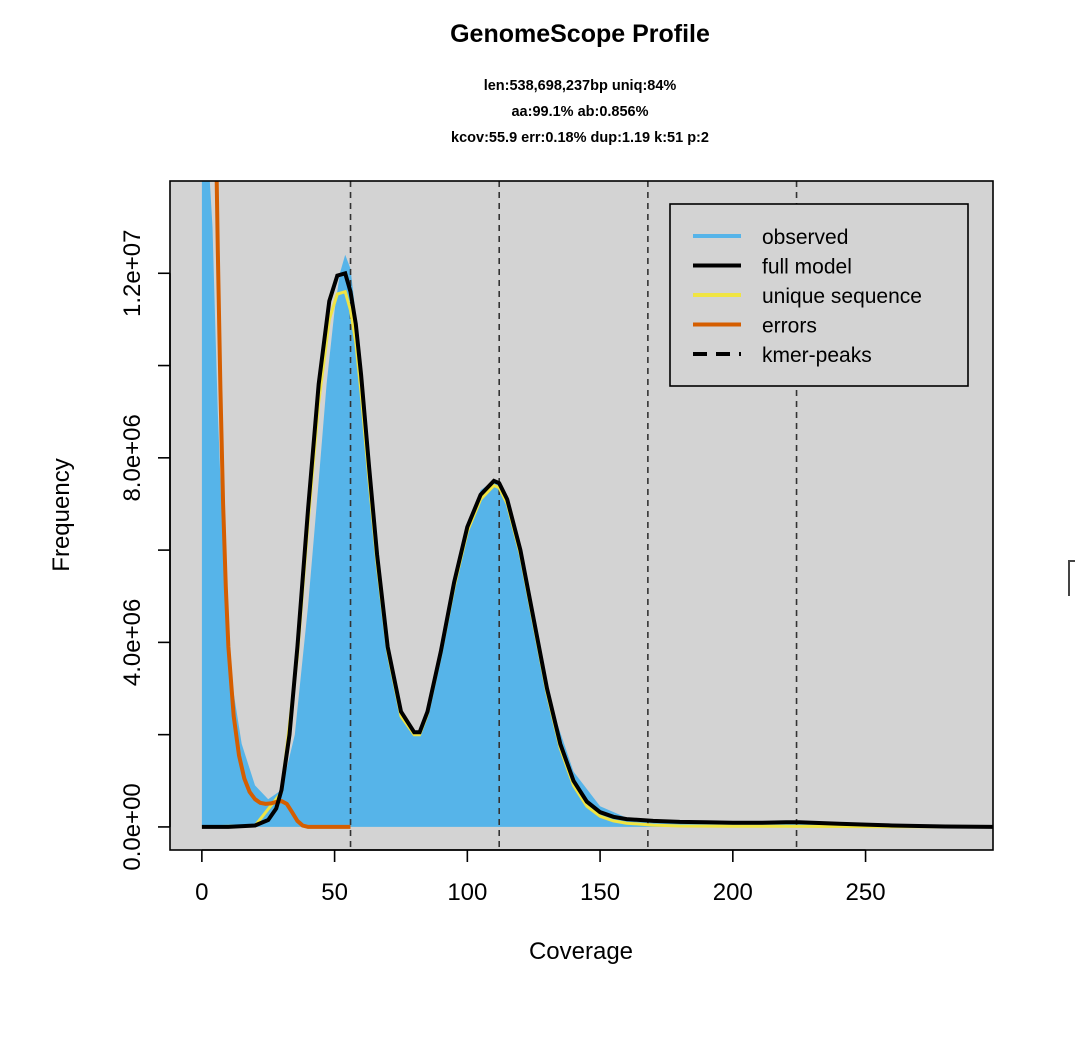  I want to click on y-tick-label: 4.0e+06, so click(132, 642).